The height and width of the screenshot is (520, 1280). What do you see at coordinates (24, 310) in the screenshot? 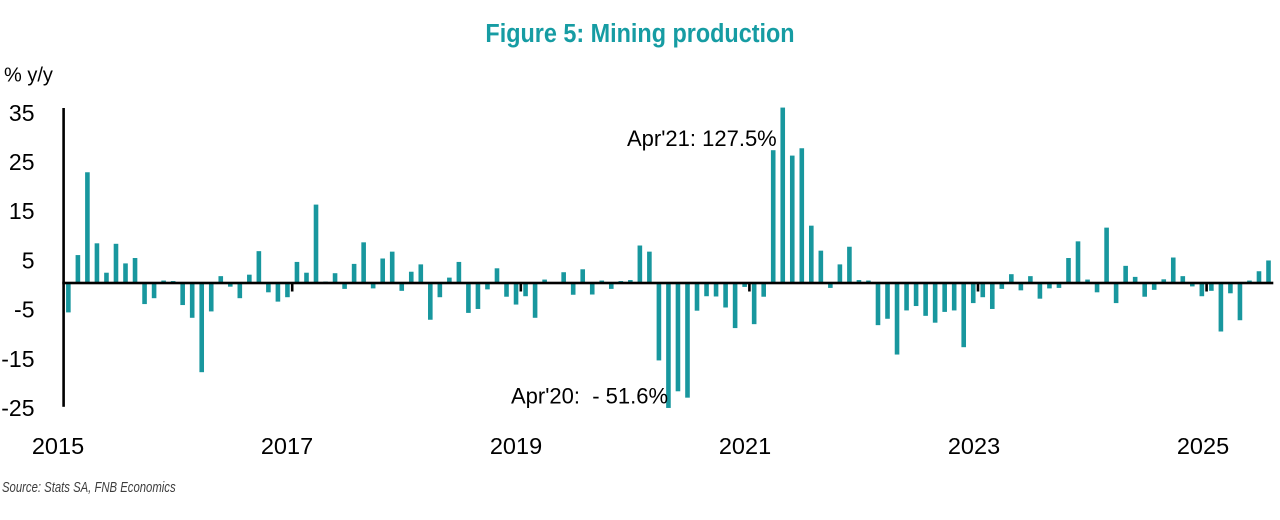
I see `svg-text: -5` at bounding box center [24, 310].